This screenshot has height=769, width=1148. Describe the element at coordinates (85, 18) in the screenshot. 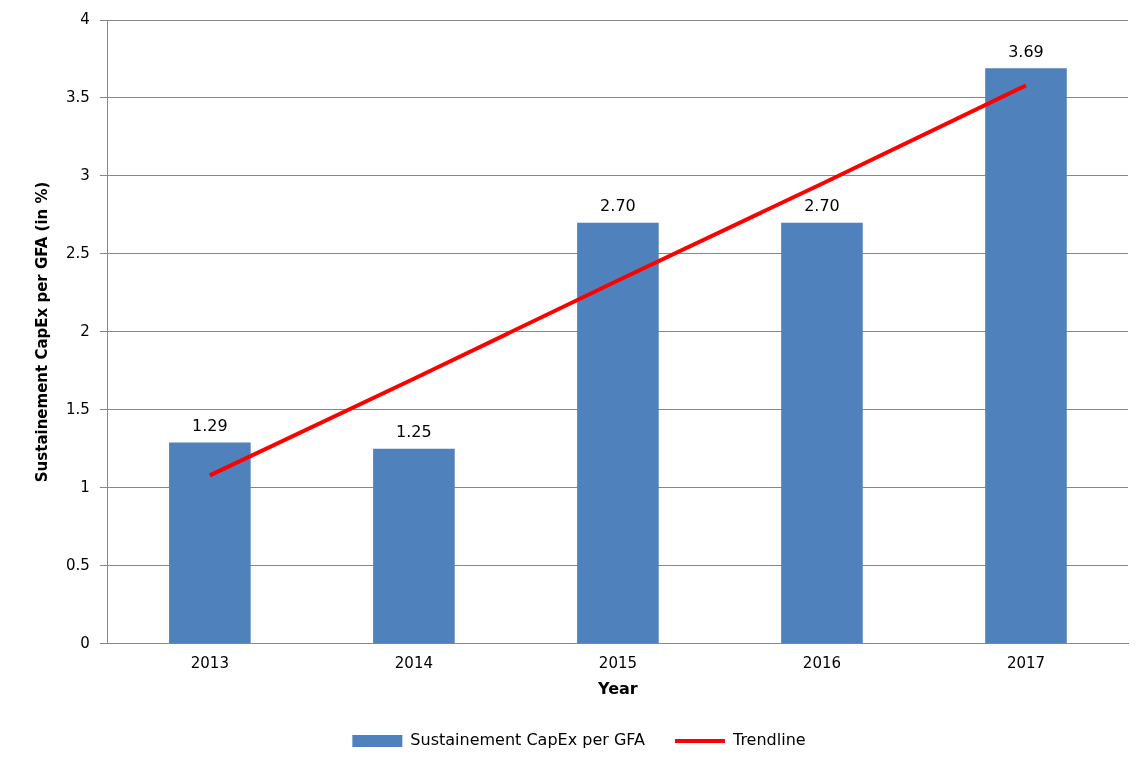

I see `y-tick-label: 4` at that location.